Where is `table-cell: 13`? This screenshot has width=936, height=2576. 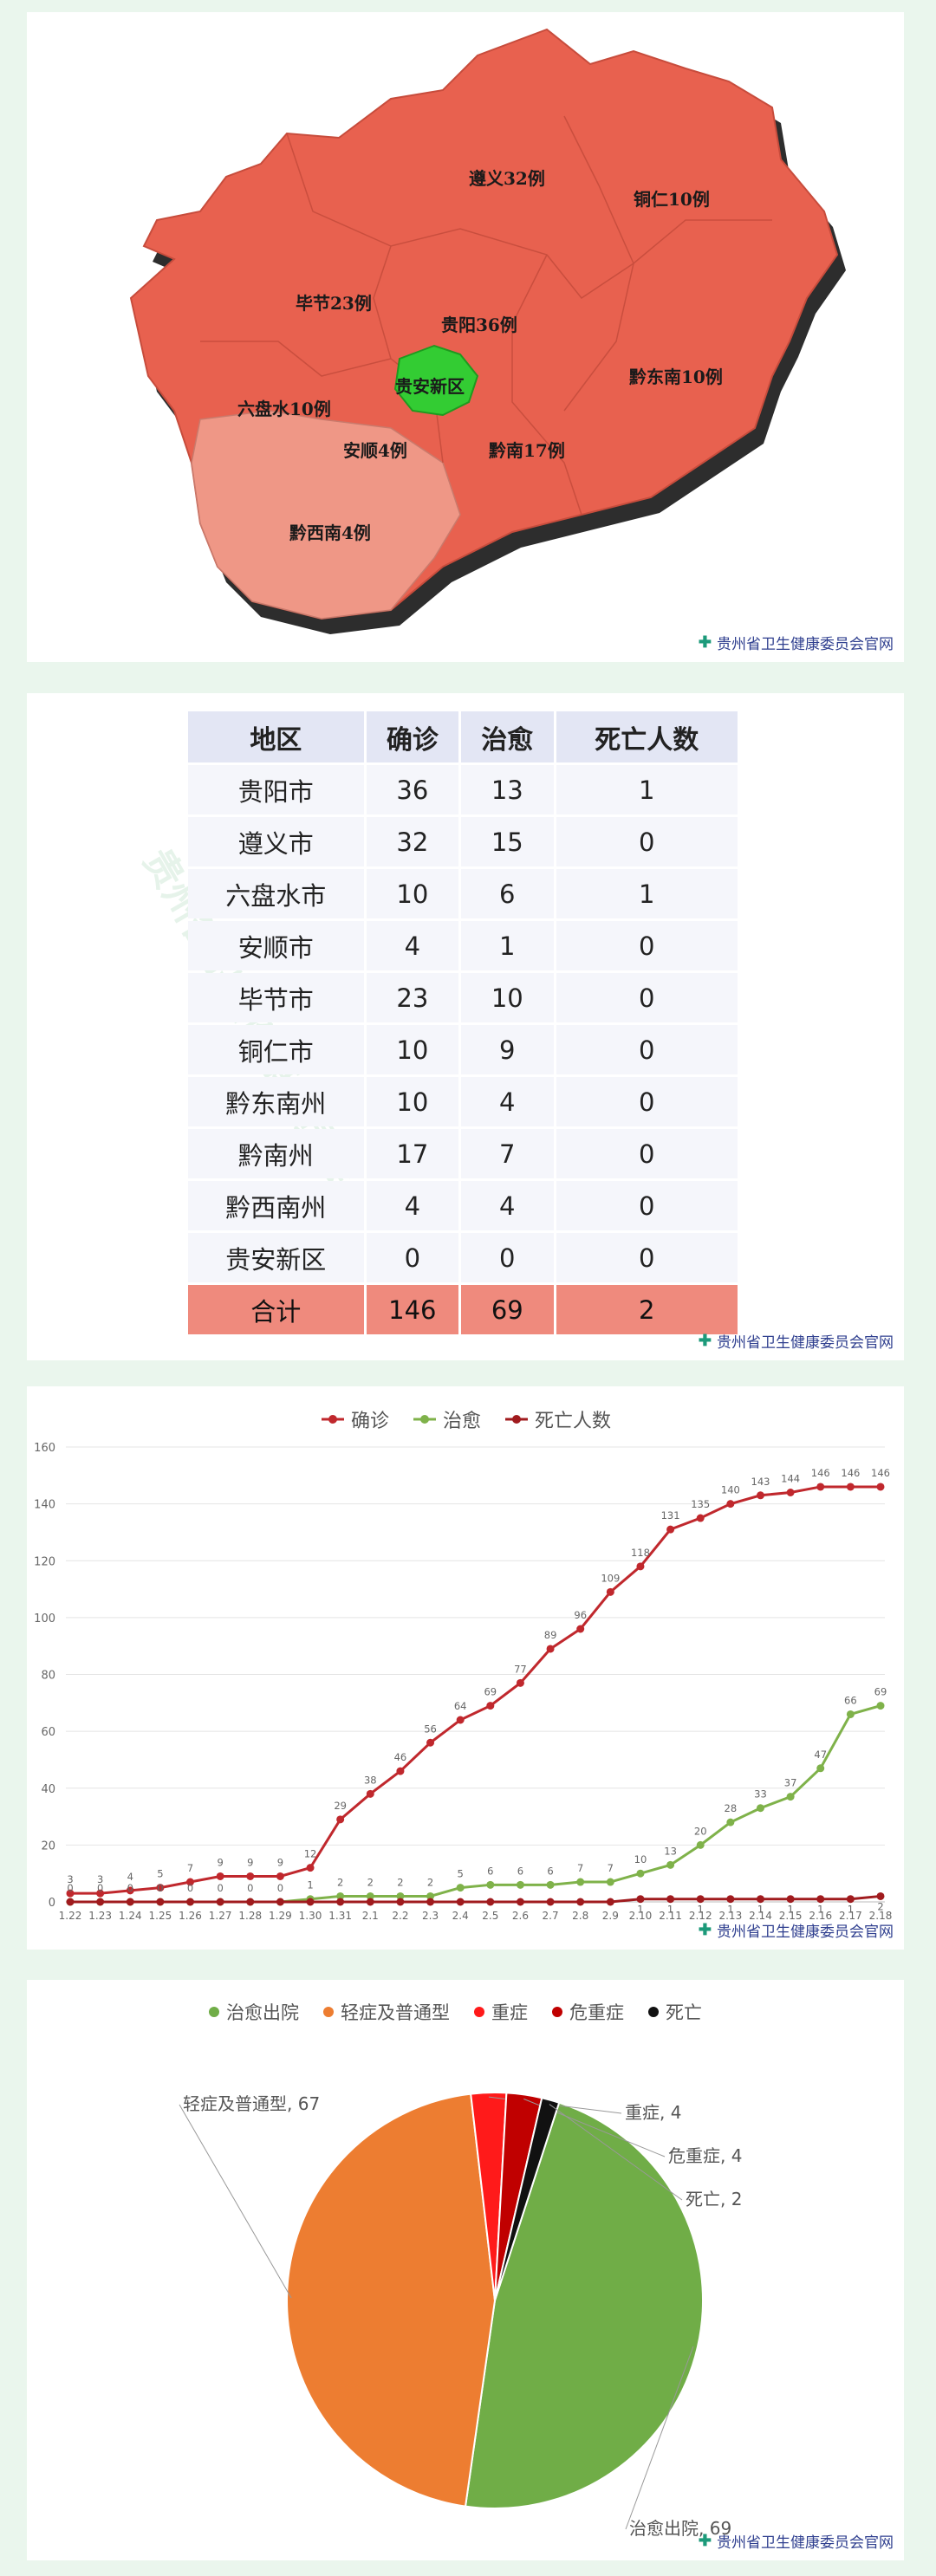 table-cell: 13 is located at coordinates (507, 790).